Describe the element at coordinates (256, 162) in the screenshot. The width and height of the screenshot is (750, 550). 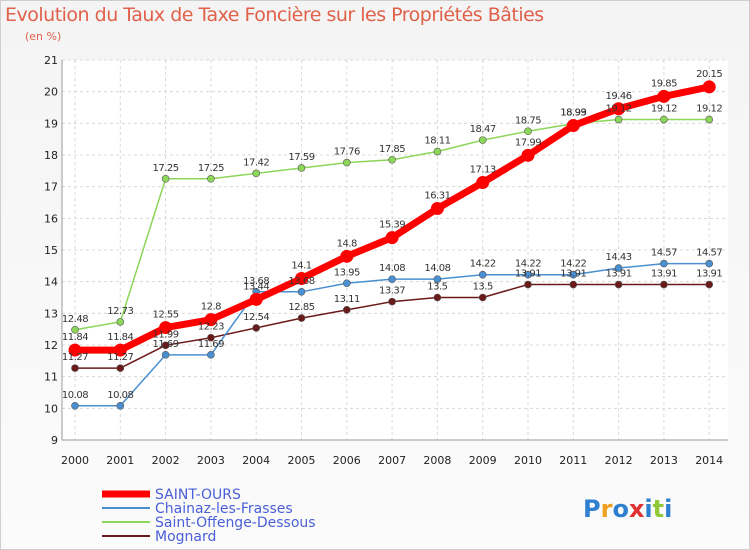
I see `data-label-saint-offenge-dessous: 17.42` at that location.